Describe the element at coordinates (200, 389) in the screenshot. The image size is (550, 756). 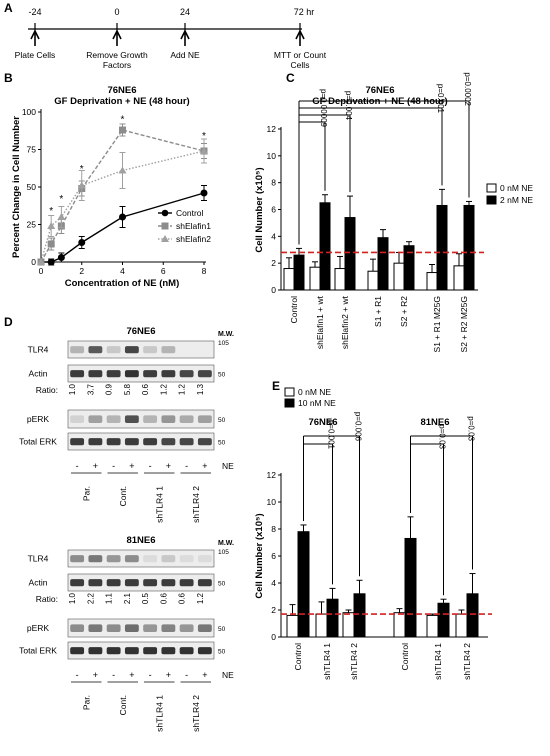
I see `blot-ratio-value: 1.3` at that location.